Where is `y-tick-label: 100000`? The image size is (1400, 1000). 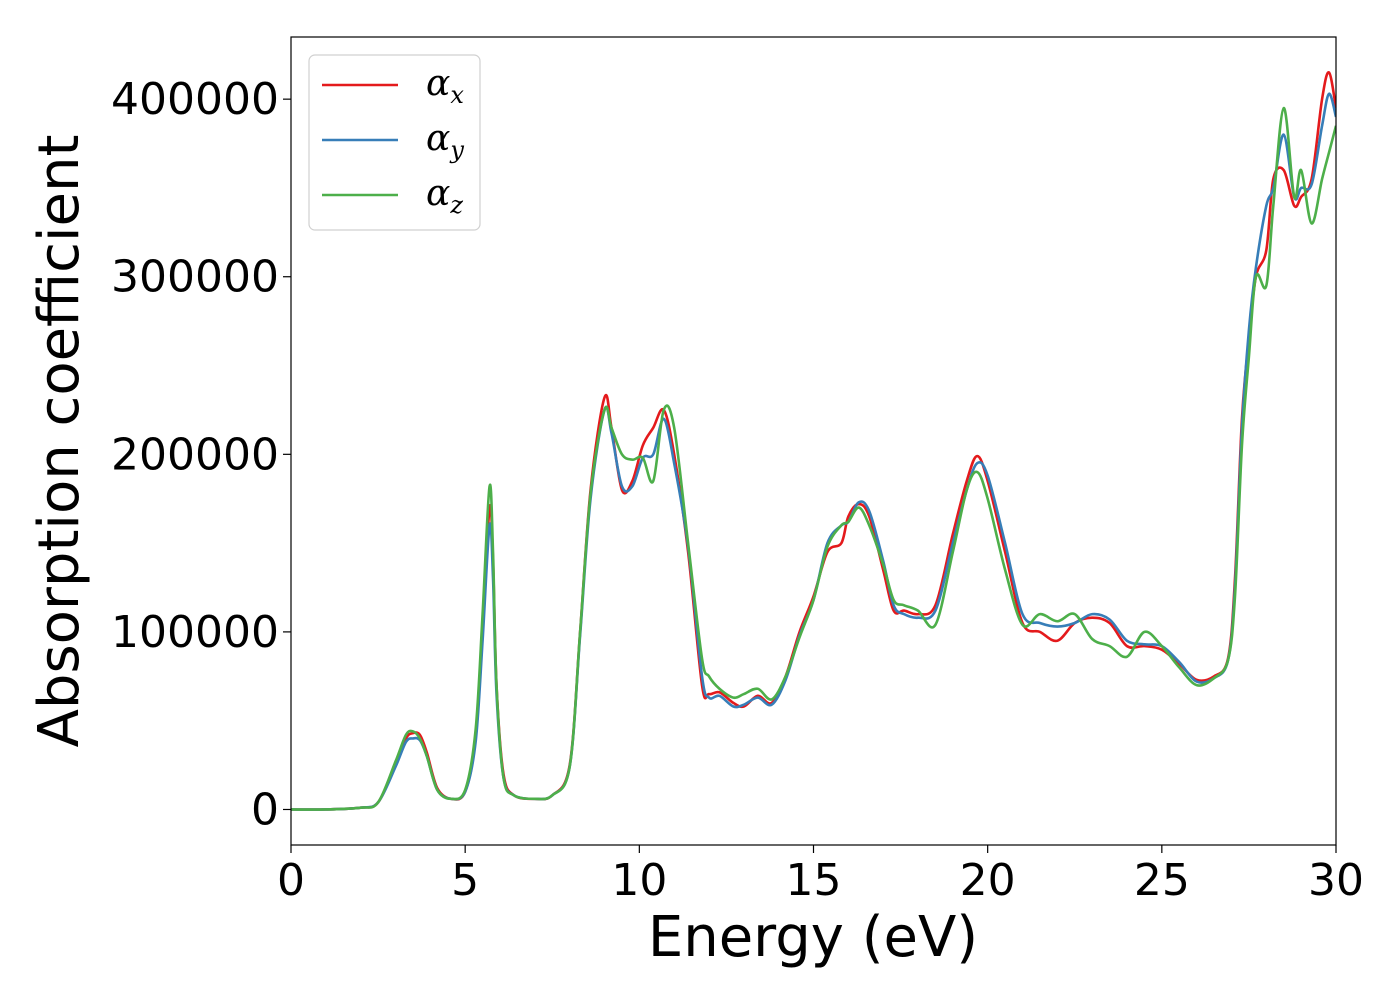 y-tick-label: 100000 is located at coordinates (195, 632).